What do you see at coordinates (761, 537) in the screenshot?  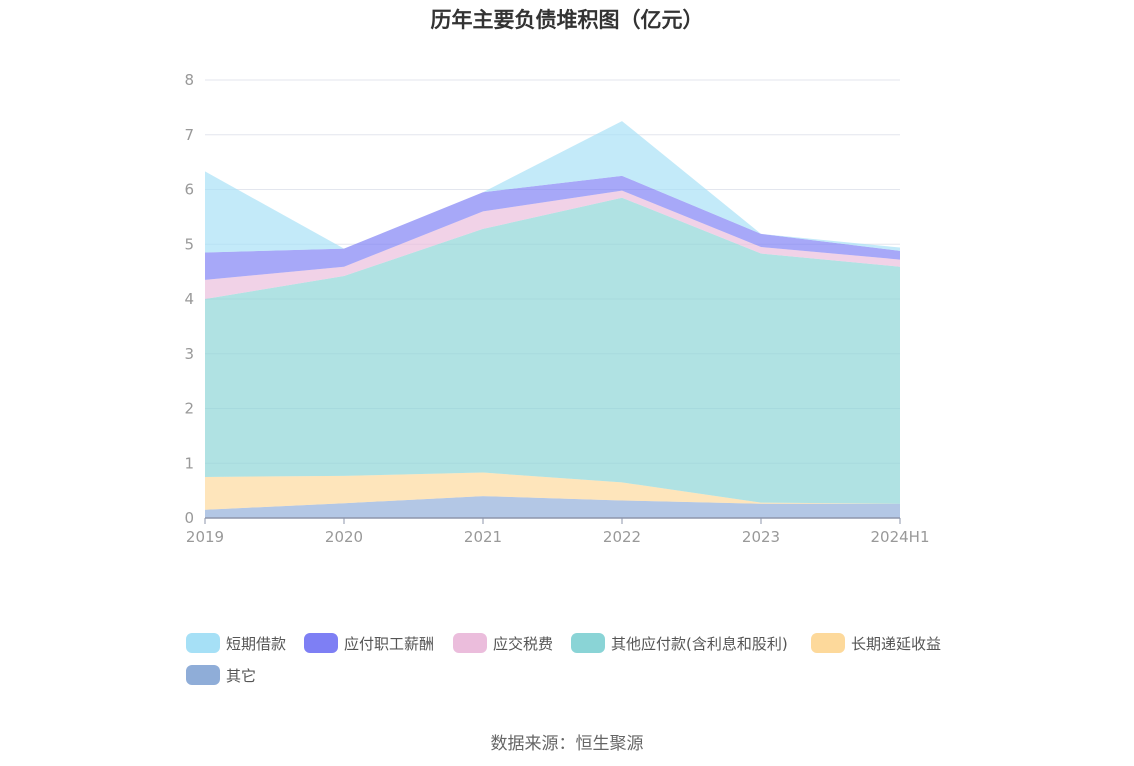 I see `x-tick-label: 2023` at bounding box center [761, 537].